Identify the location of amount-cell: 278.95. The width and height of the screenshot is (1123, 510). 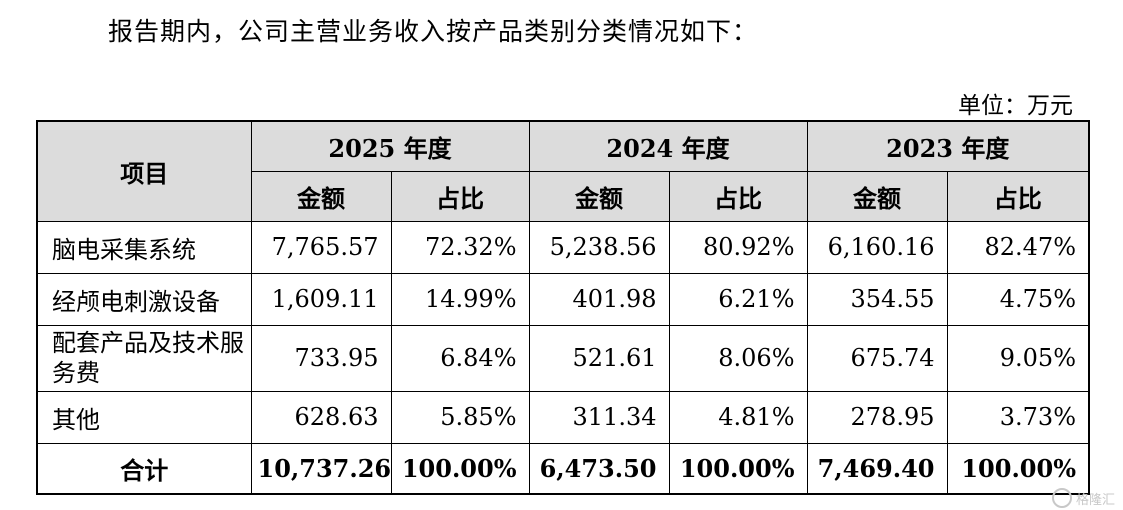
(877, 417).